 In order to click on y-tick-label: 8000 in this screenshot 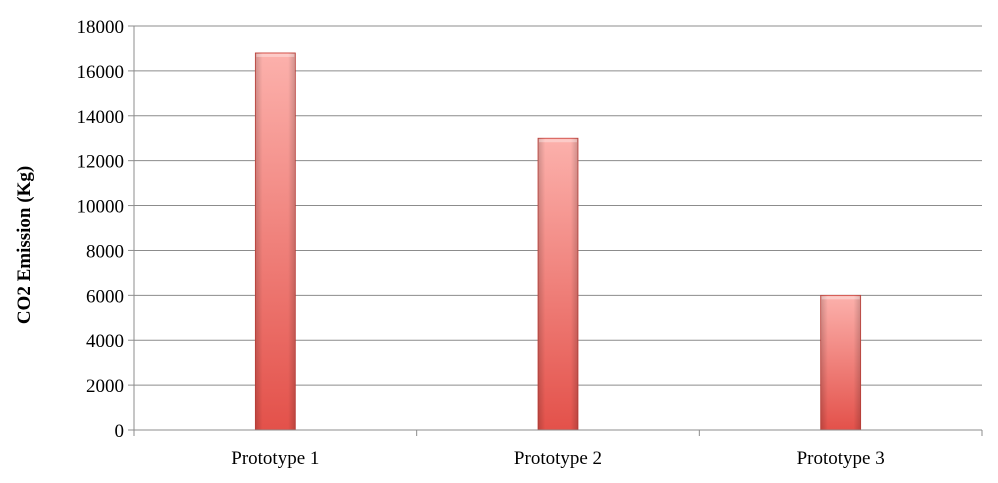, I will do `click(105, 251)`.